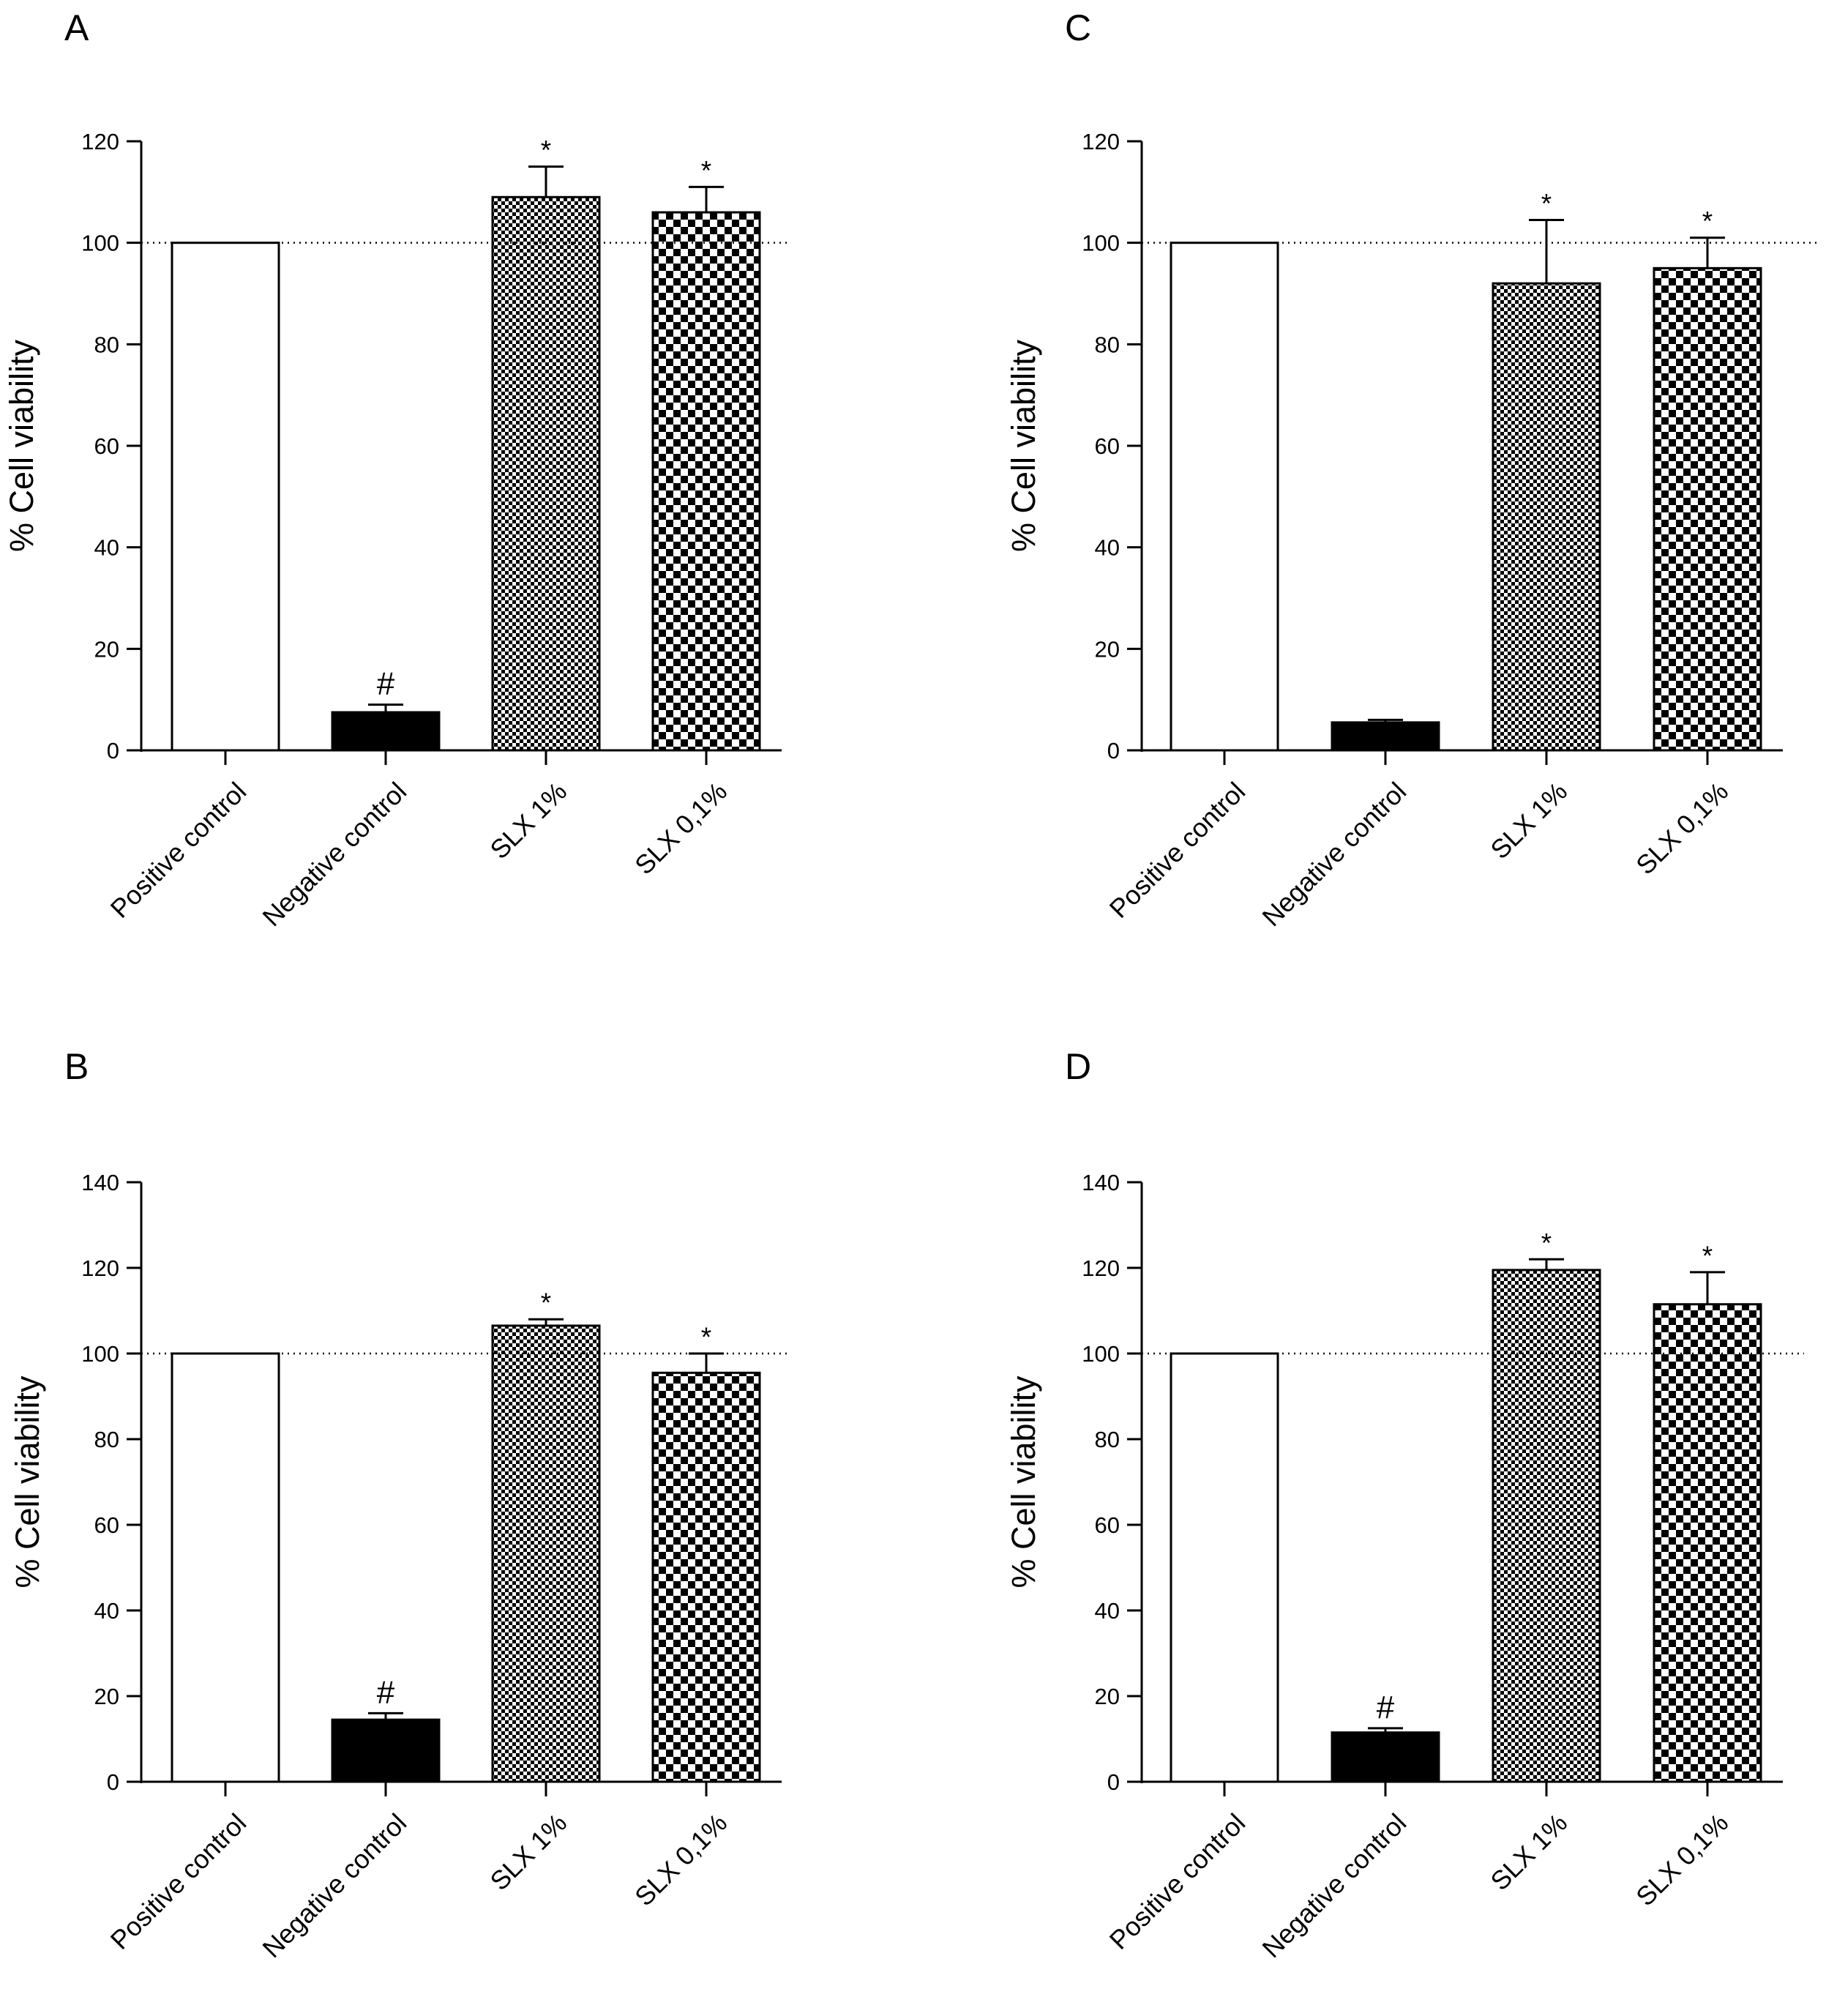  What do you see at coordinates (1078, 27) in the screenshot?
I see `panel-letter-C: C` at bounding box center [1078, 27].